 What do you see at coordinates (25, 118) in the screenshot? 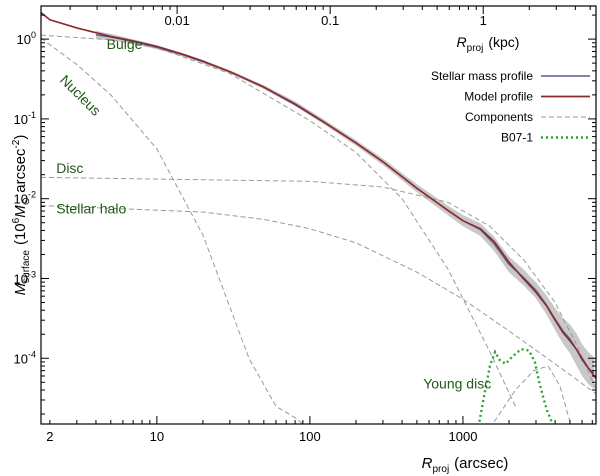
I see `y-tick-label: 10⁻¹` at bounding box center [25, 118].